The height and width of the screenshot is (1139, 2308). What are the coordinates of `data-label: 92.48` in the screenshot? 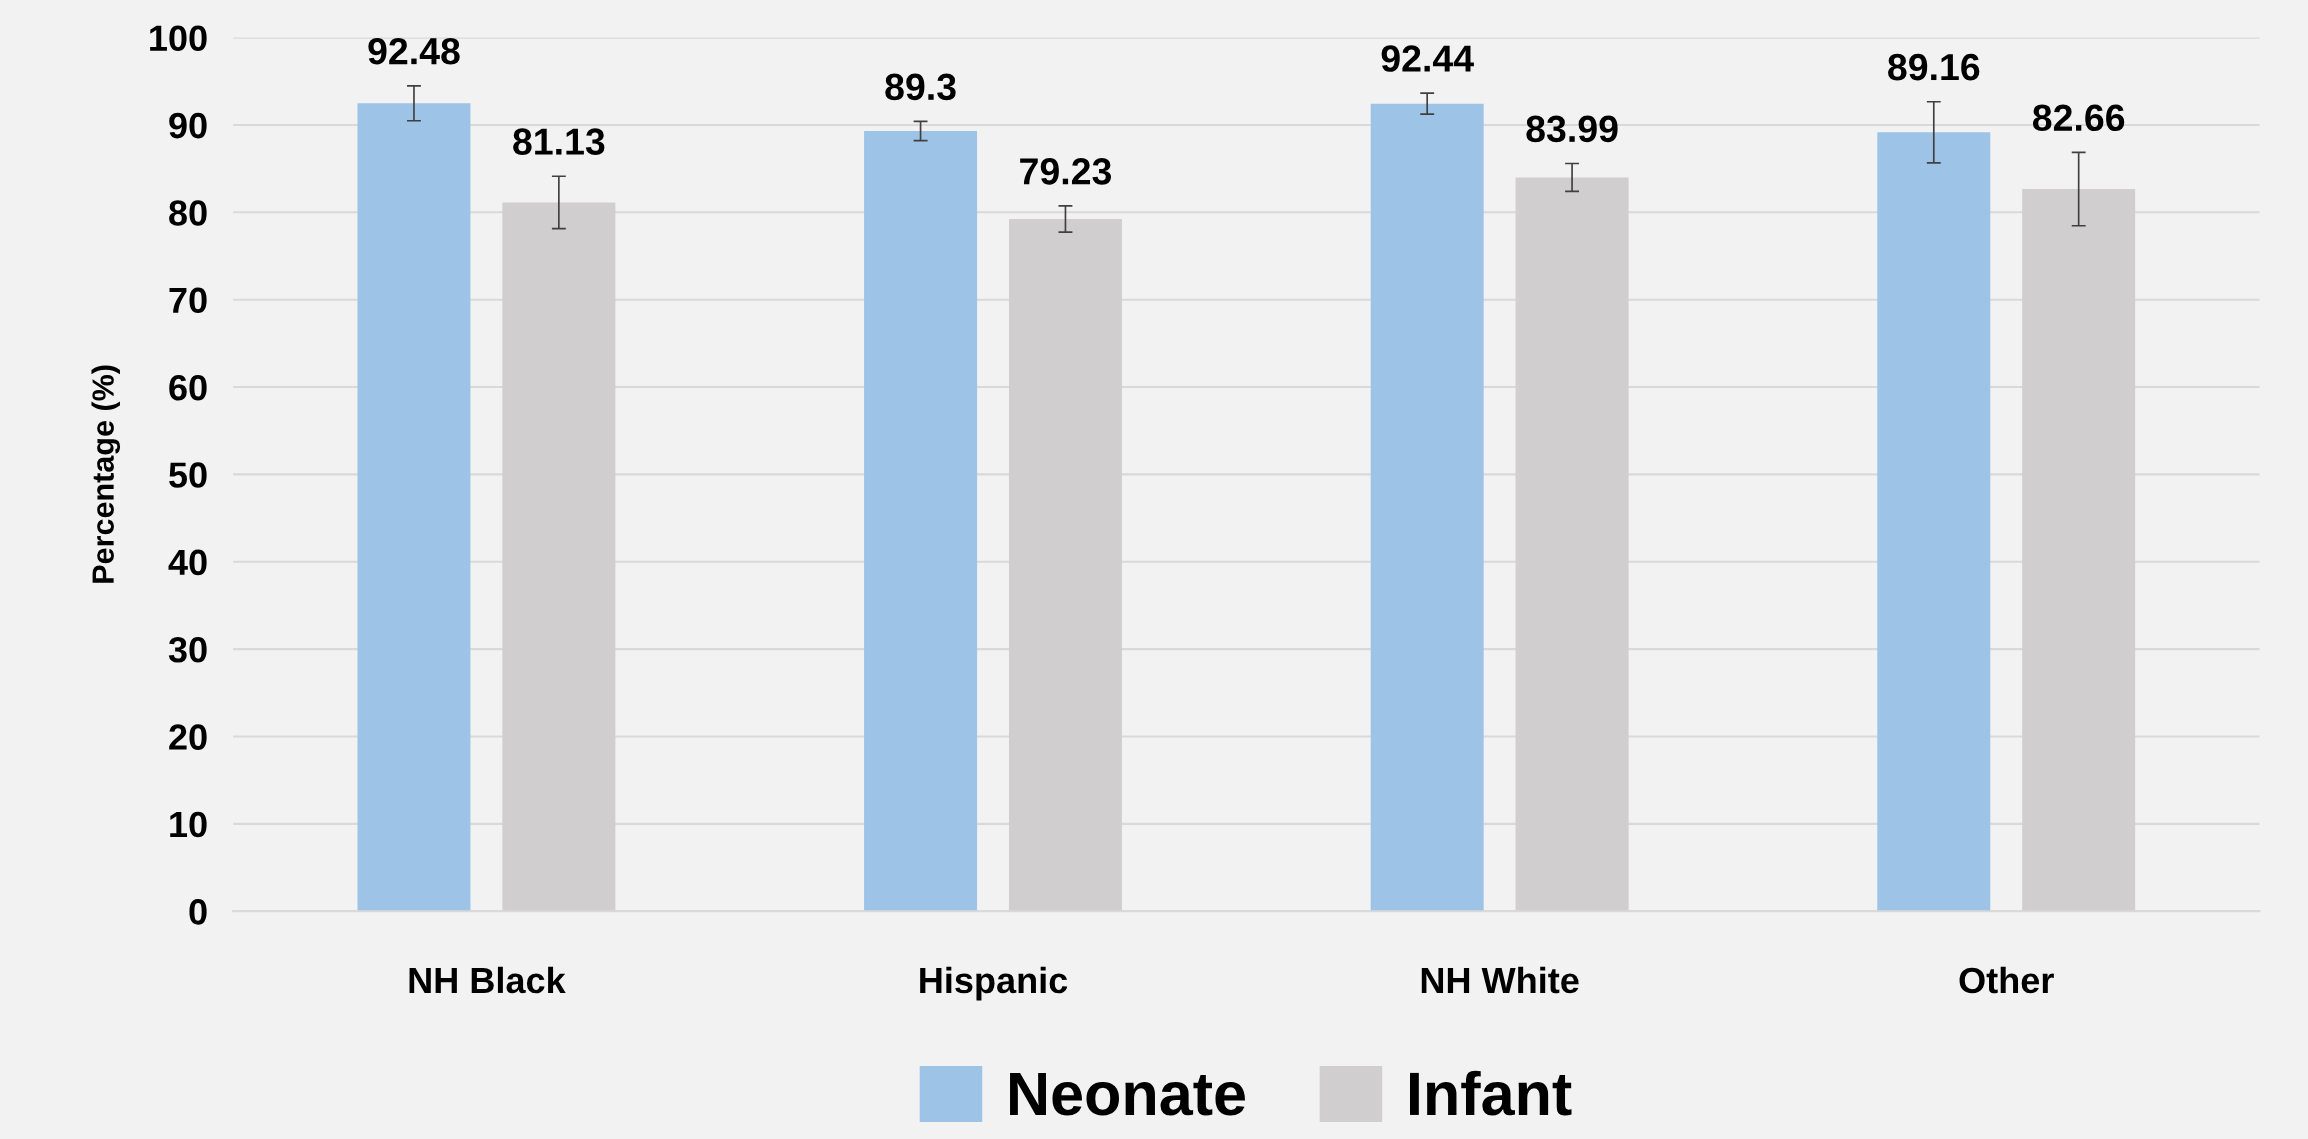 It's located at (414, 51).